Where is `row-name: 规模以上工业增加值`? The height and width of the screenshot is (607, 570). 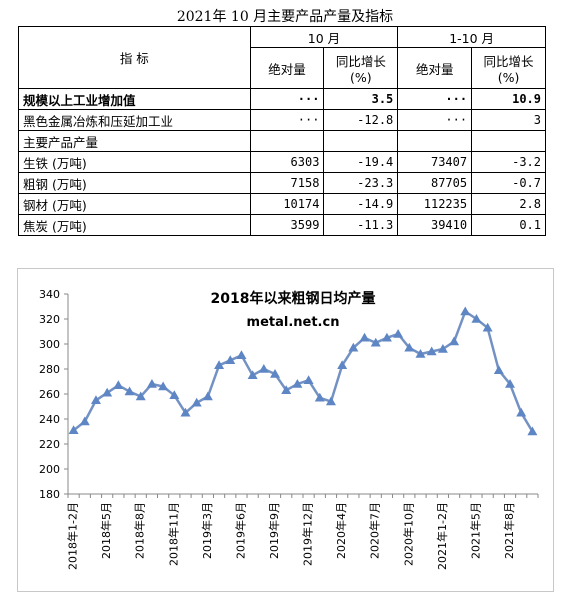
row-name: 规模以上工业增加值 is located at coordinates (134, 99).